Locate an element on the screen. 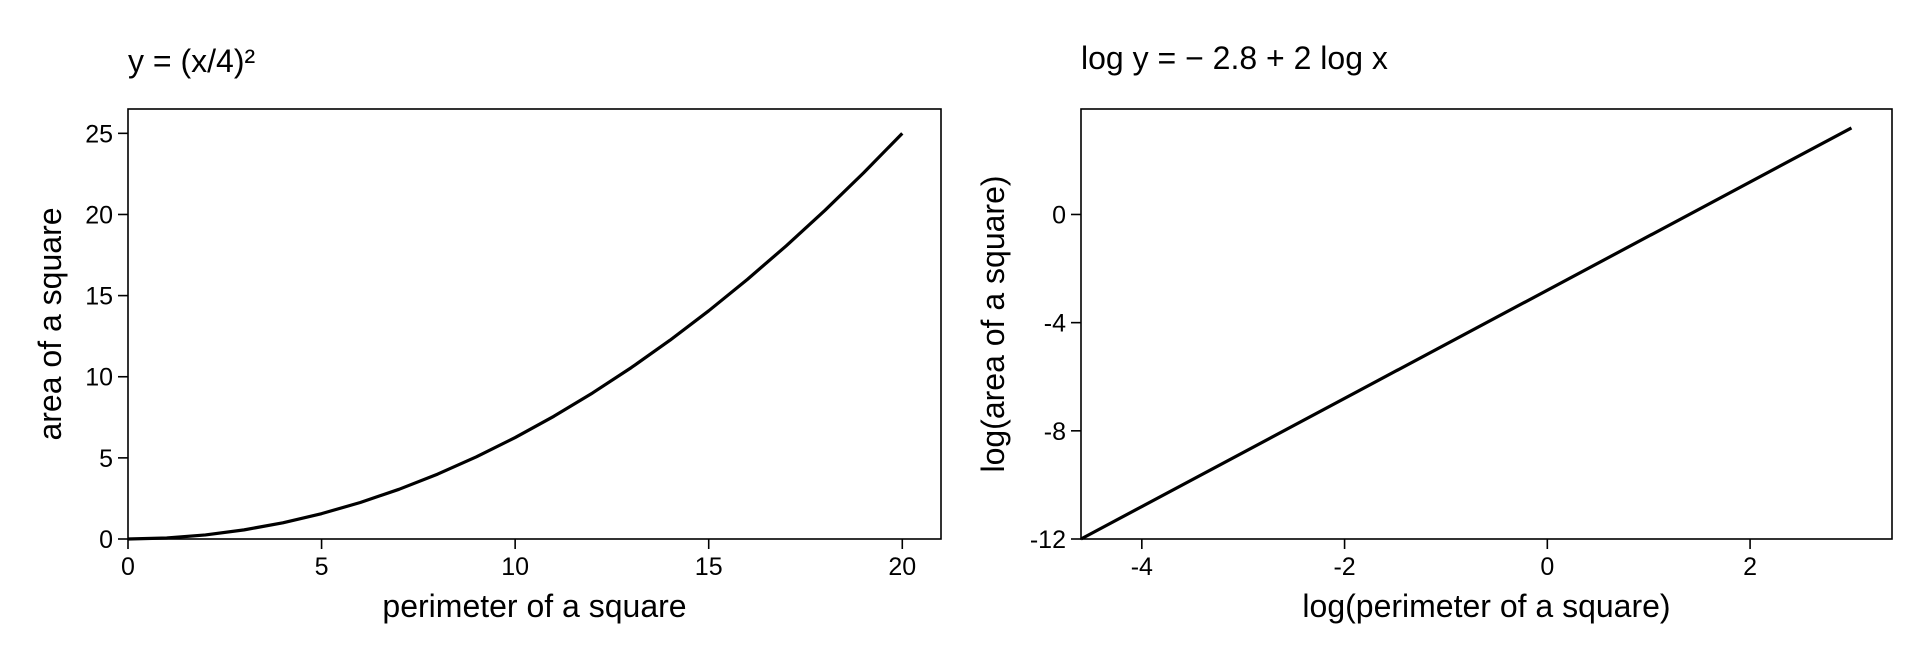 The image size is (1920, 660). right-x-tick-label: -2 is located at coordinates (1344, 567).